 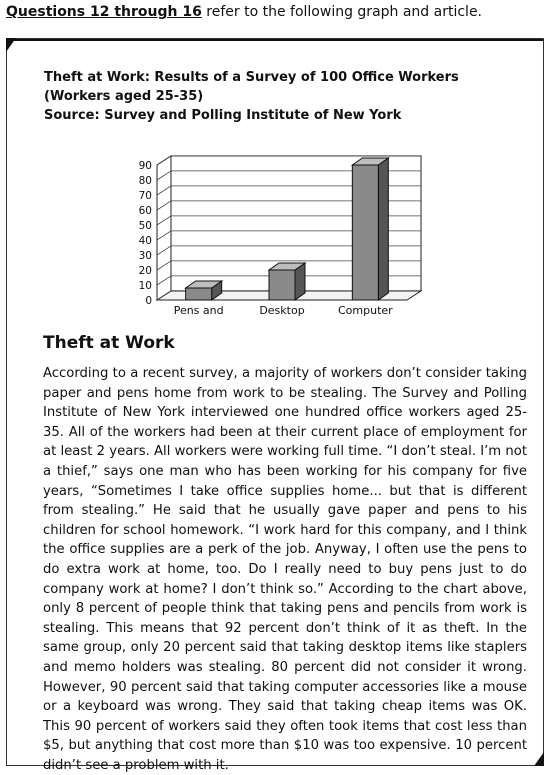 I want to click on x-tick-label: Pens and, so click(x=199, y=310).